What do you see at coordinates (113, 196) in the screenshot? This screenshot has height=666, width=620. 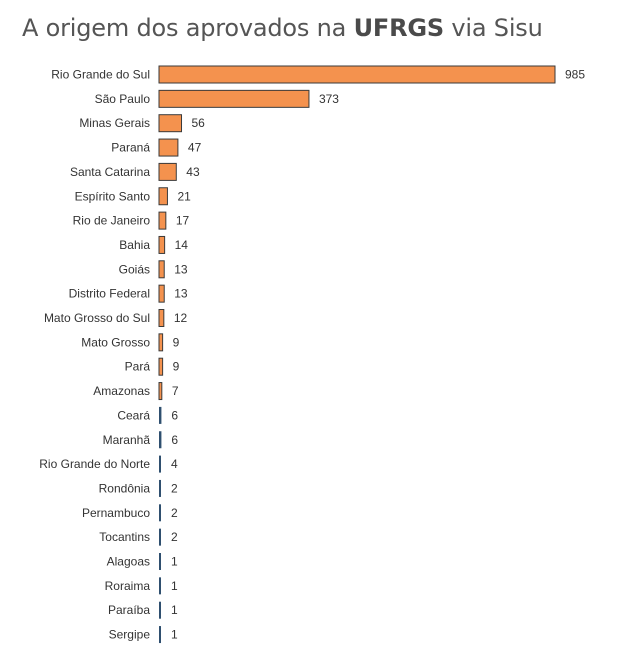 I see `category-label: Espírito Santo` at bounding box center [113, 196].